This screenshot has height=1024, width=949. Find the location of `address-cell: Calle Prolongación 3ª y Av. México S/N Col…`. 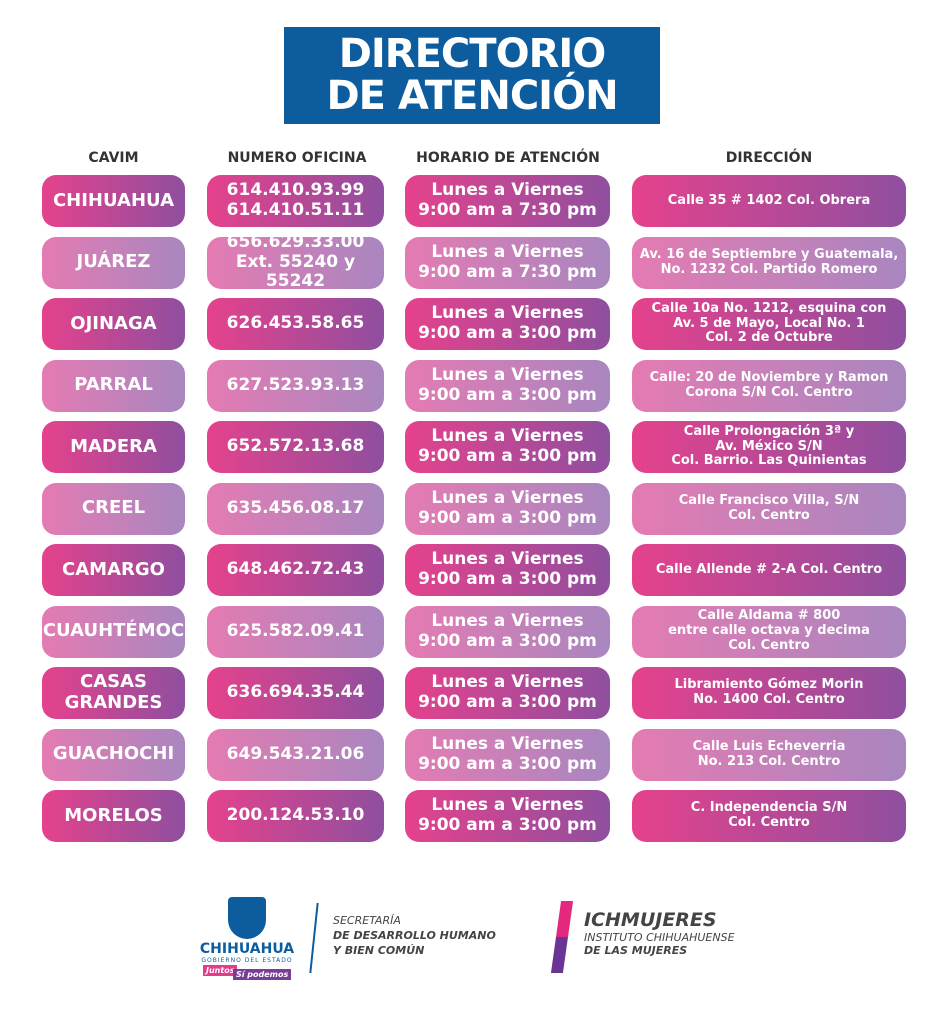

address-cell: Calle Prolongación 3ª y Av. México S/N Col… is located at coordinates (769, 447).